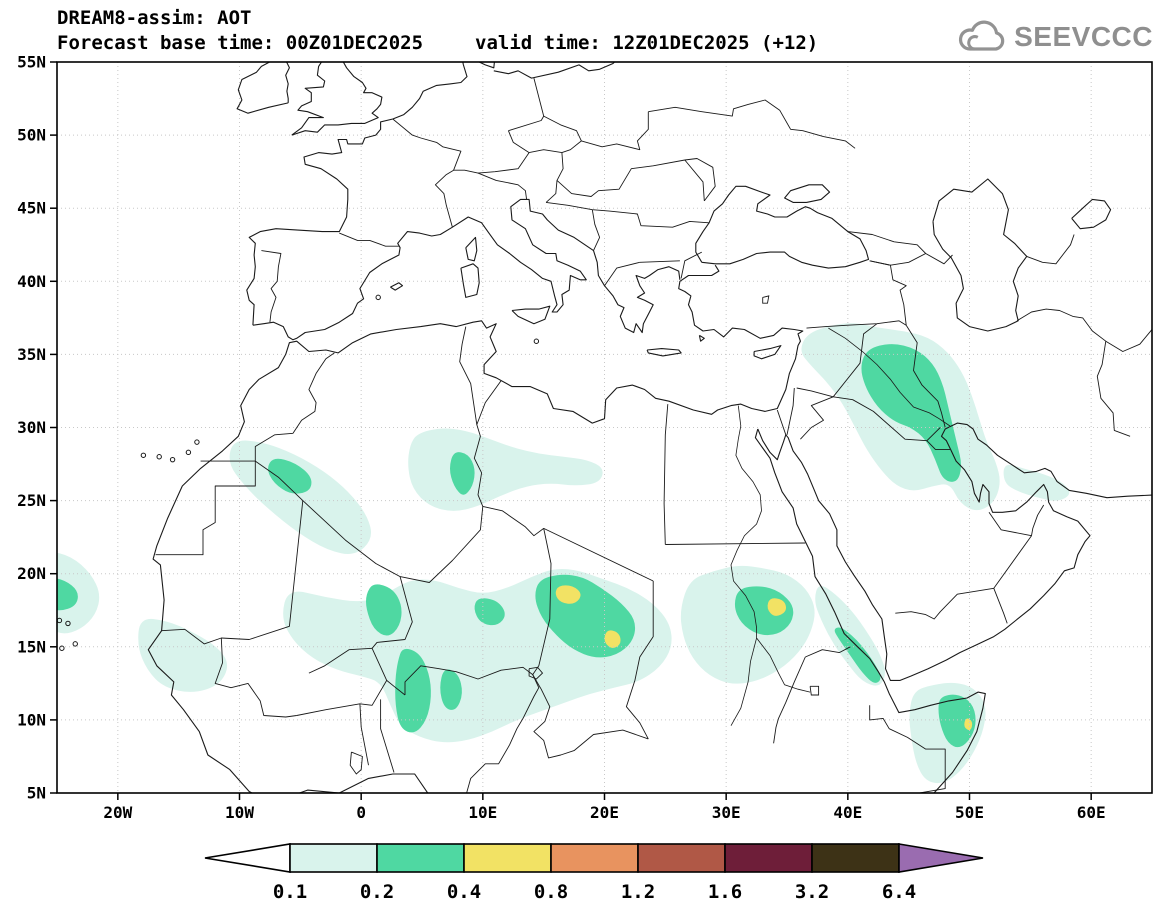 This screenshot has height=905, width=1165. I want to click on colorbar-tick-label: 0.4, so click(464, 892).